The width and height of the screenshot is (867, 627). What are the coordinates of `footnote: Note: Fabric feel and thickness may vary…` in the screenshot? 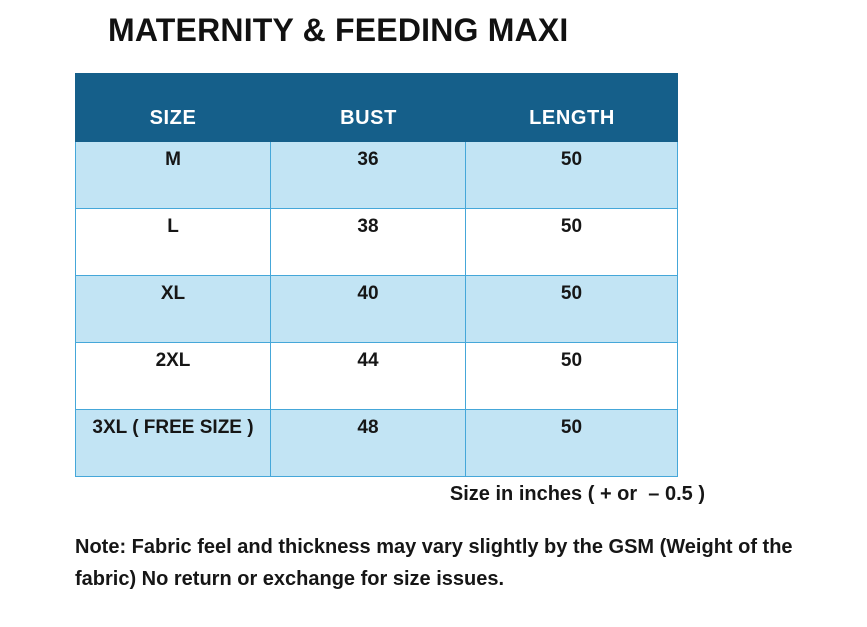 It's located at (434, 563).